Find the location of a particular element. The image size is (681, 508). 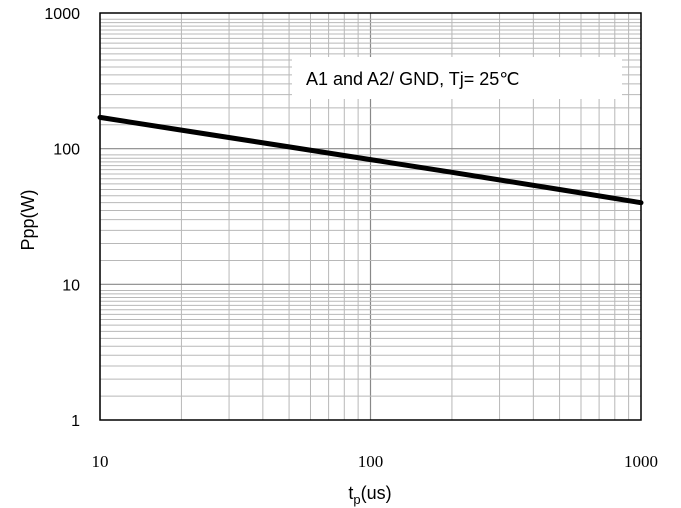

series-line is located at coordinates (370, 160).